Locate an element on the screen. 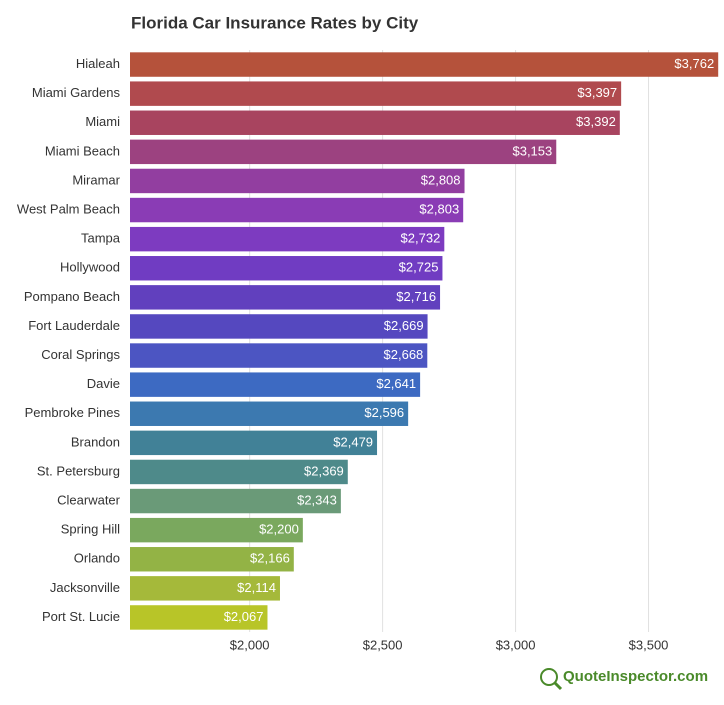 The width and height of the screenshot is (724, 705). x-tick-label: $2,000 is located at coordinates (250, 644).